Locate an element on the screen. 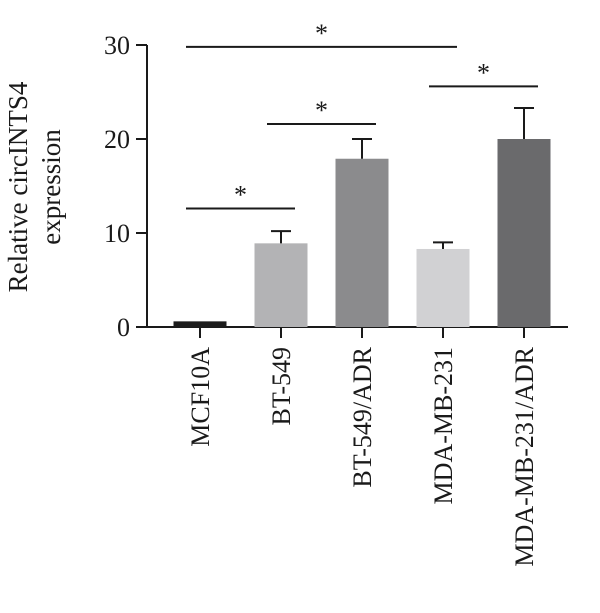  y-tick-label: 30 is located at coordinates (117, 45).